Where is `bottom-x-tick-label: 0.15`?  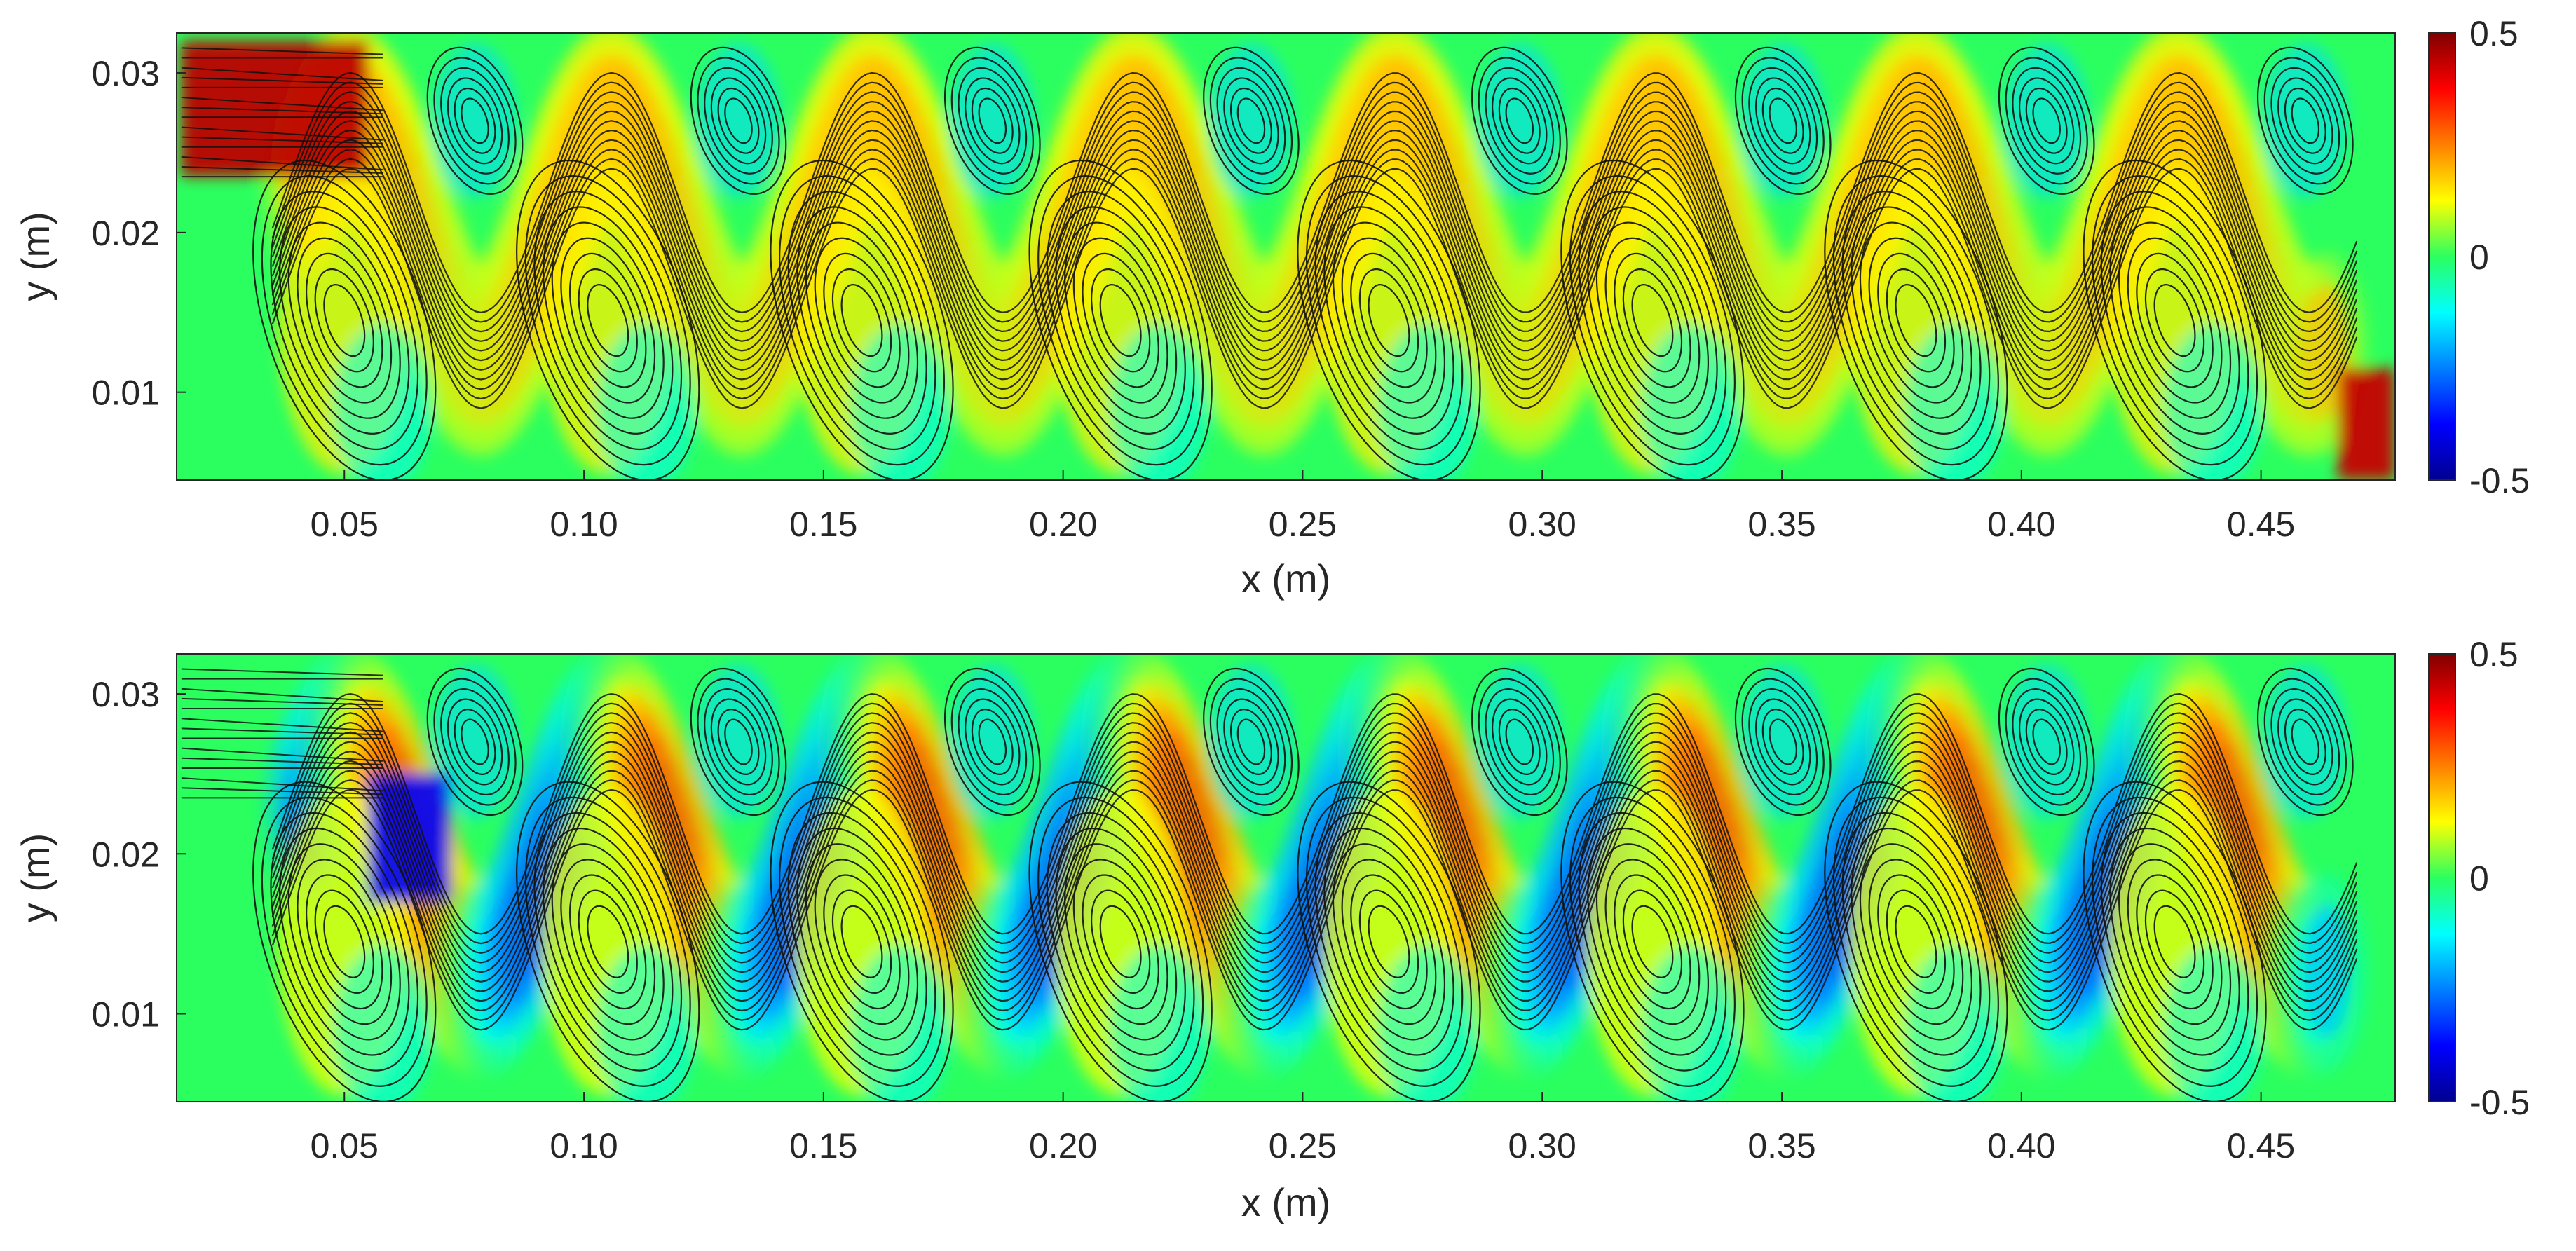 bottom-x-tick-label: 0.15 is located at coordinates (823, 1145).